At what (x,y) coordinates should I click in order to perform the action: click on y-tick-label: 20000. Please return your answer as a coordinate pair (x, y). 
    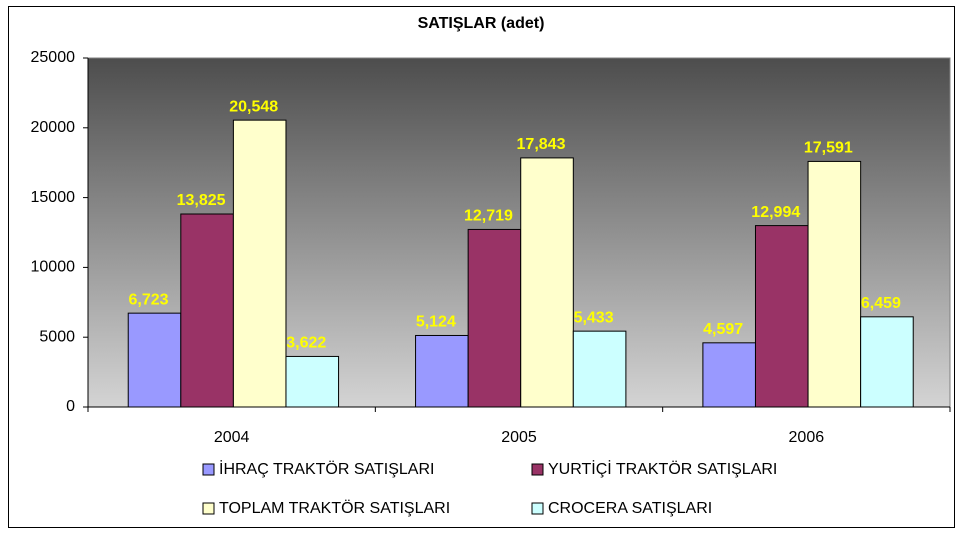
    Looking at the image, I should click on (53, 127).